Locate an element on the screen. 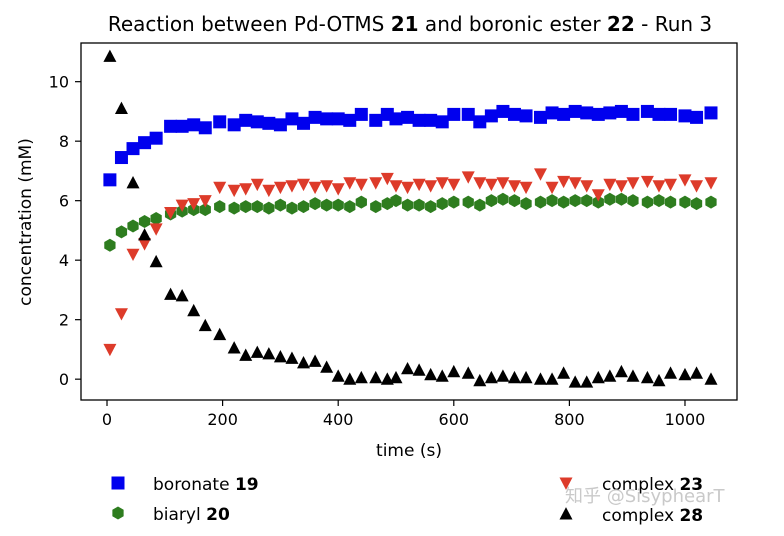  x-tick-label: 0 is located at coordinates (107, 419).